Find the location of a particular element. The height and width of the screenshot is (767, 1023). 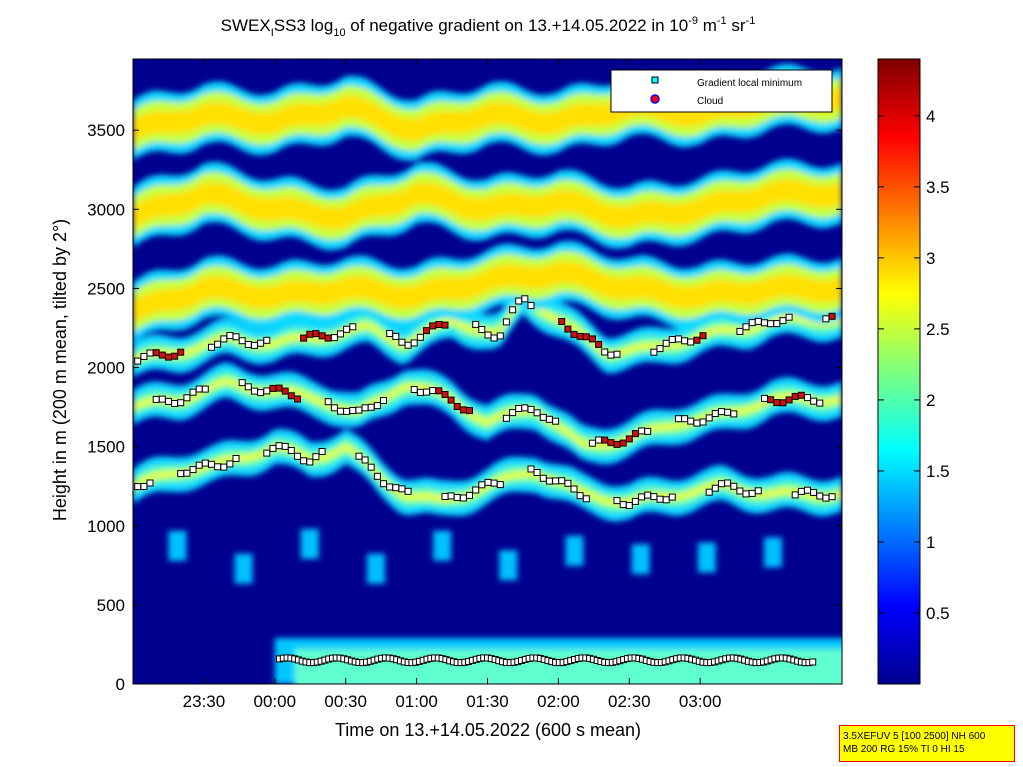

x-tick-label: 03:00 is located at coordinates (700, 701).